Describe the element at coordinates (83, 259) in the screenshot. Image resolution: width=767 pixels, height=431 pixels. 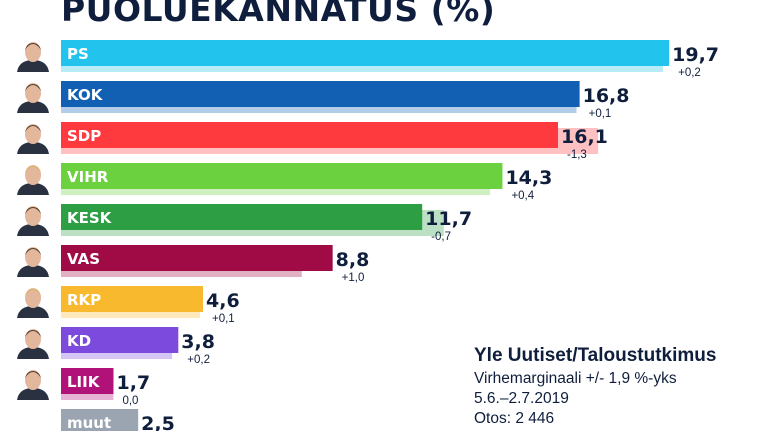
I see `party-label: VAS` at that location.